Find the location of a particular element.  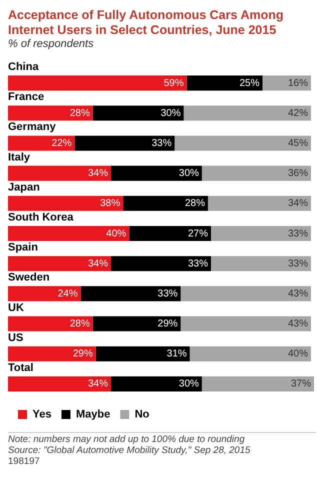

chart-title: Acceptance of Fully Autonomous Cars Among Internet Users in Select Countries, June 2015 is located at coordinates (146, 23).